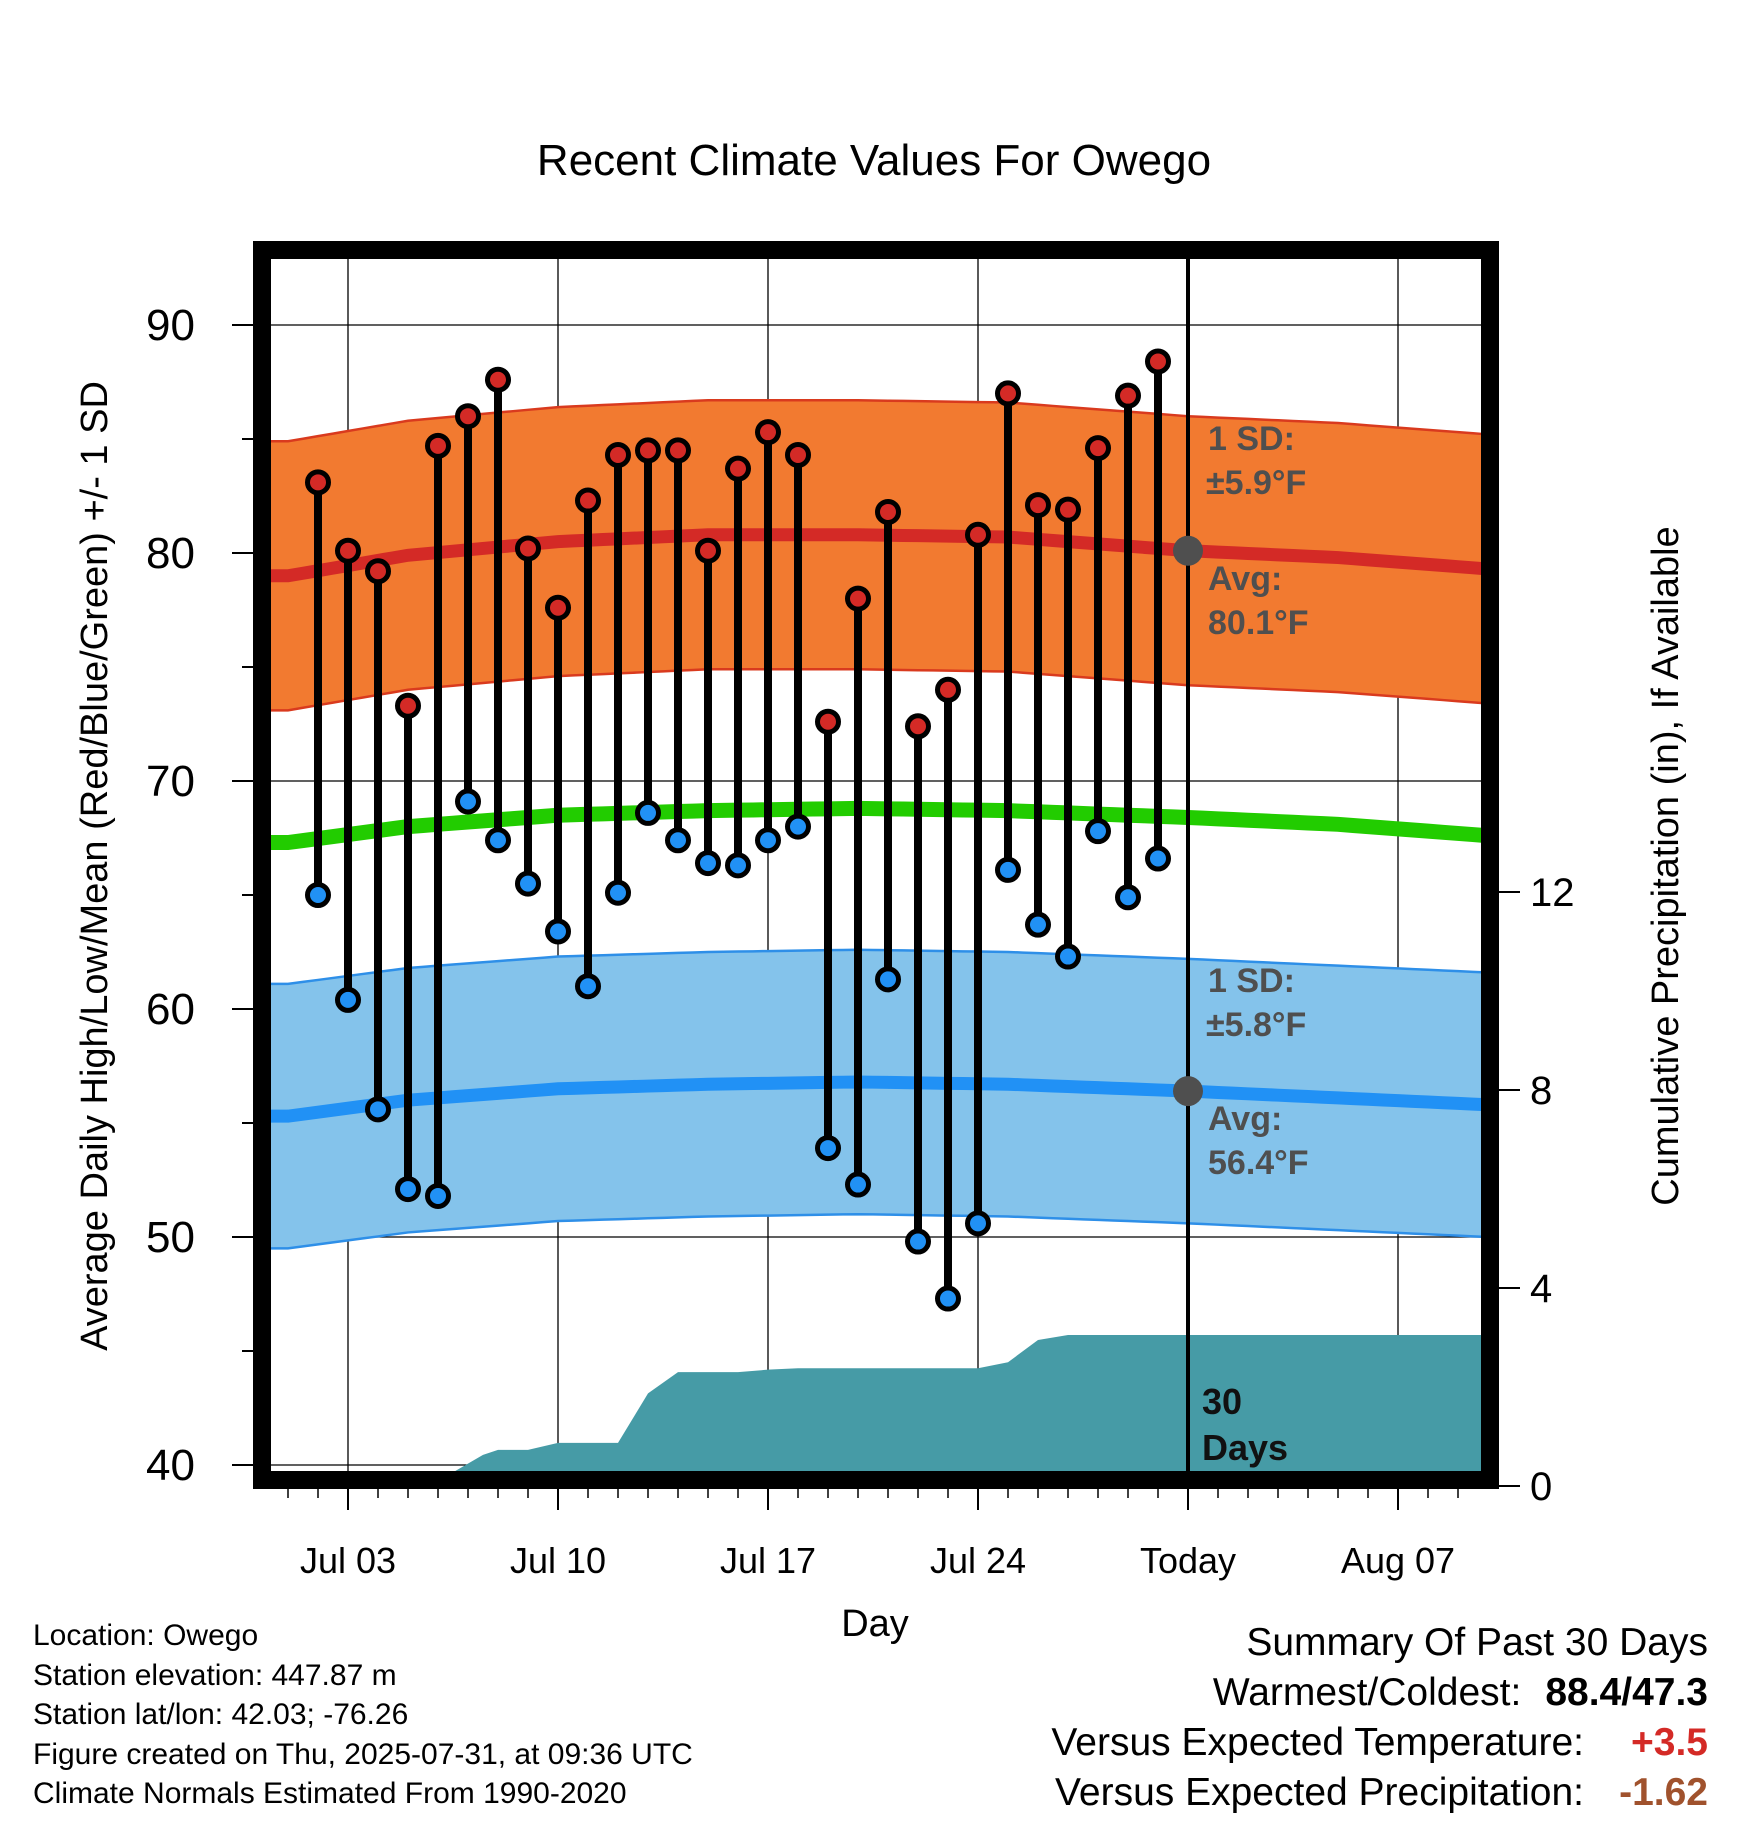  I want to click on precip-anomaly-value: -1.62, so click(1663, 1792).